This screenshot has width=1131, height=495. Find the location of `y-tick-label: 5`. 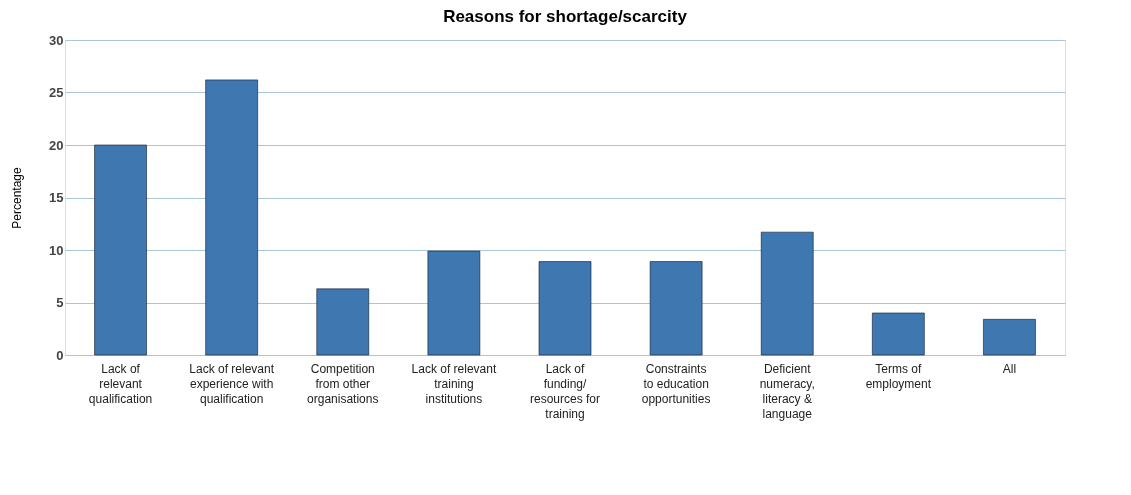

y-tick-label: 5 is located at coordinates (60, 302).